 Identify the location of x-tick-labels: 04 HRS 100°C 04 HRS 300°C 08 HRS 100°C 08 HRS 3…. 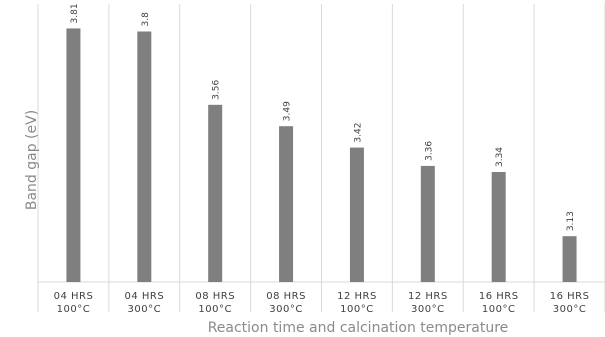
(322, 303).